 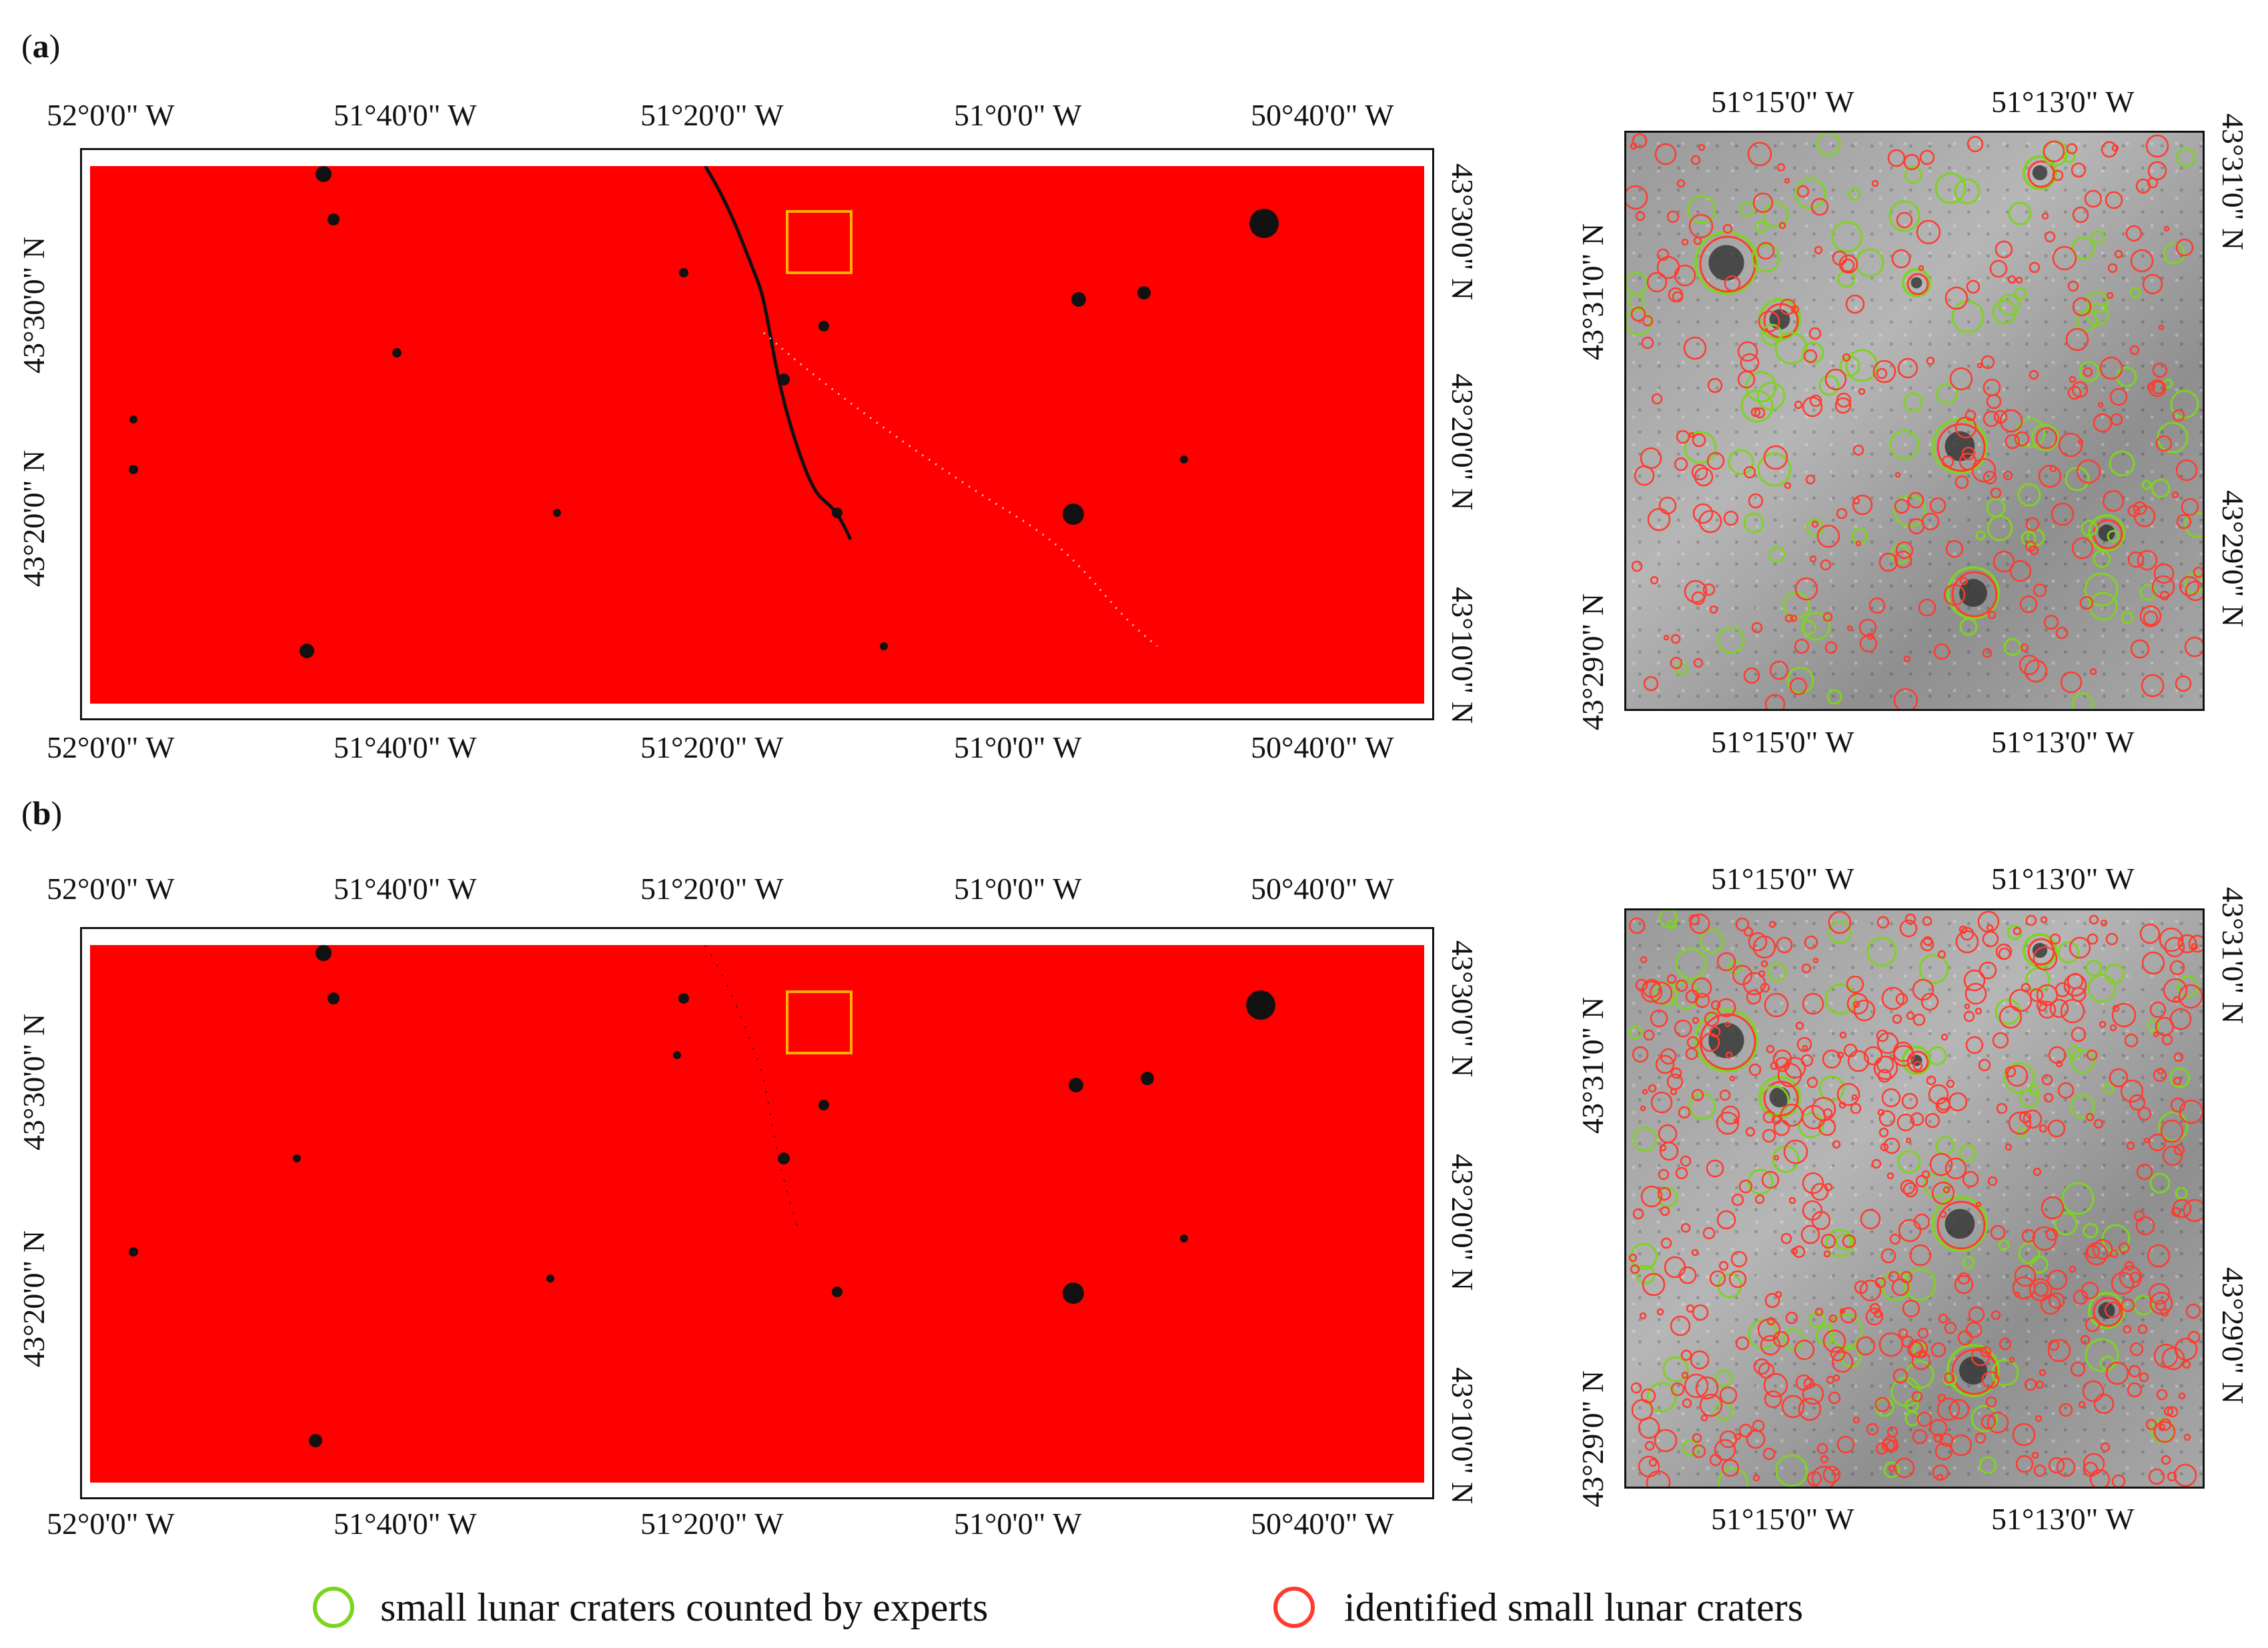 What do you see at coordinates (1463, 1436) in the screenshot?
I see `lat-label: 43°10'0" N` at bounding box center [1463, 1436].